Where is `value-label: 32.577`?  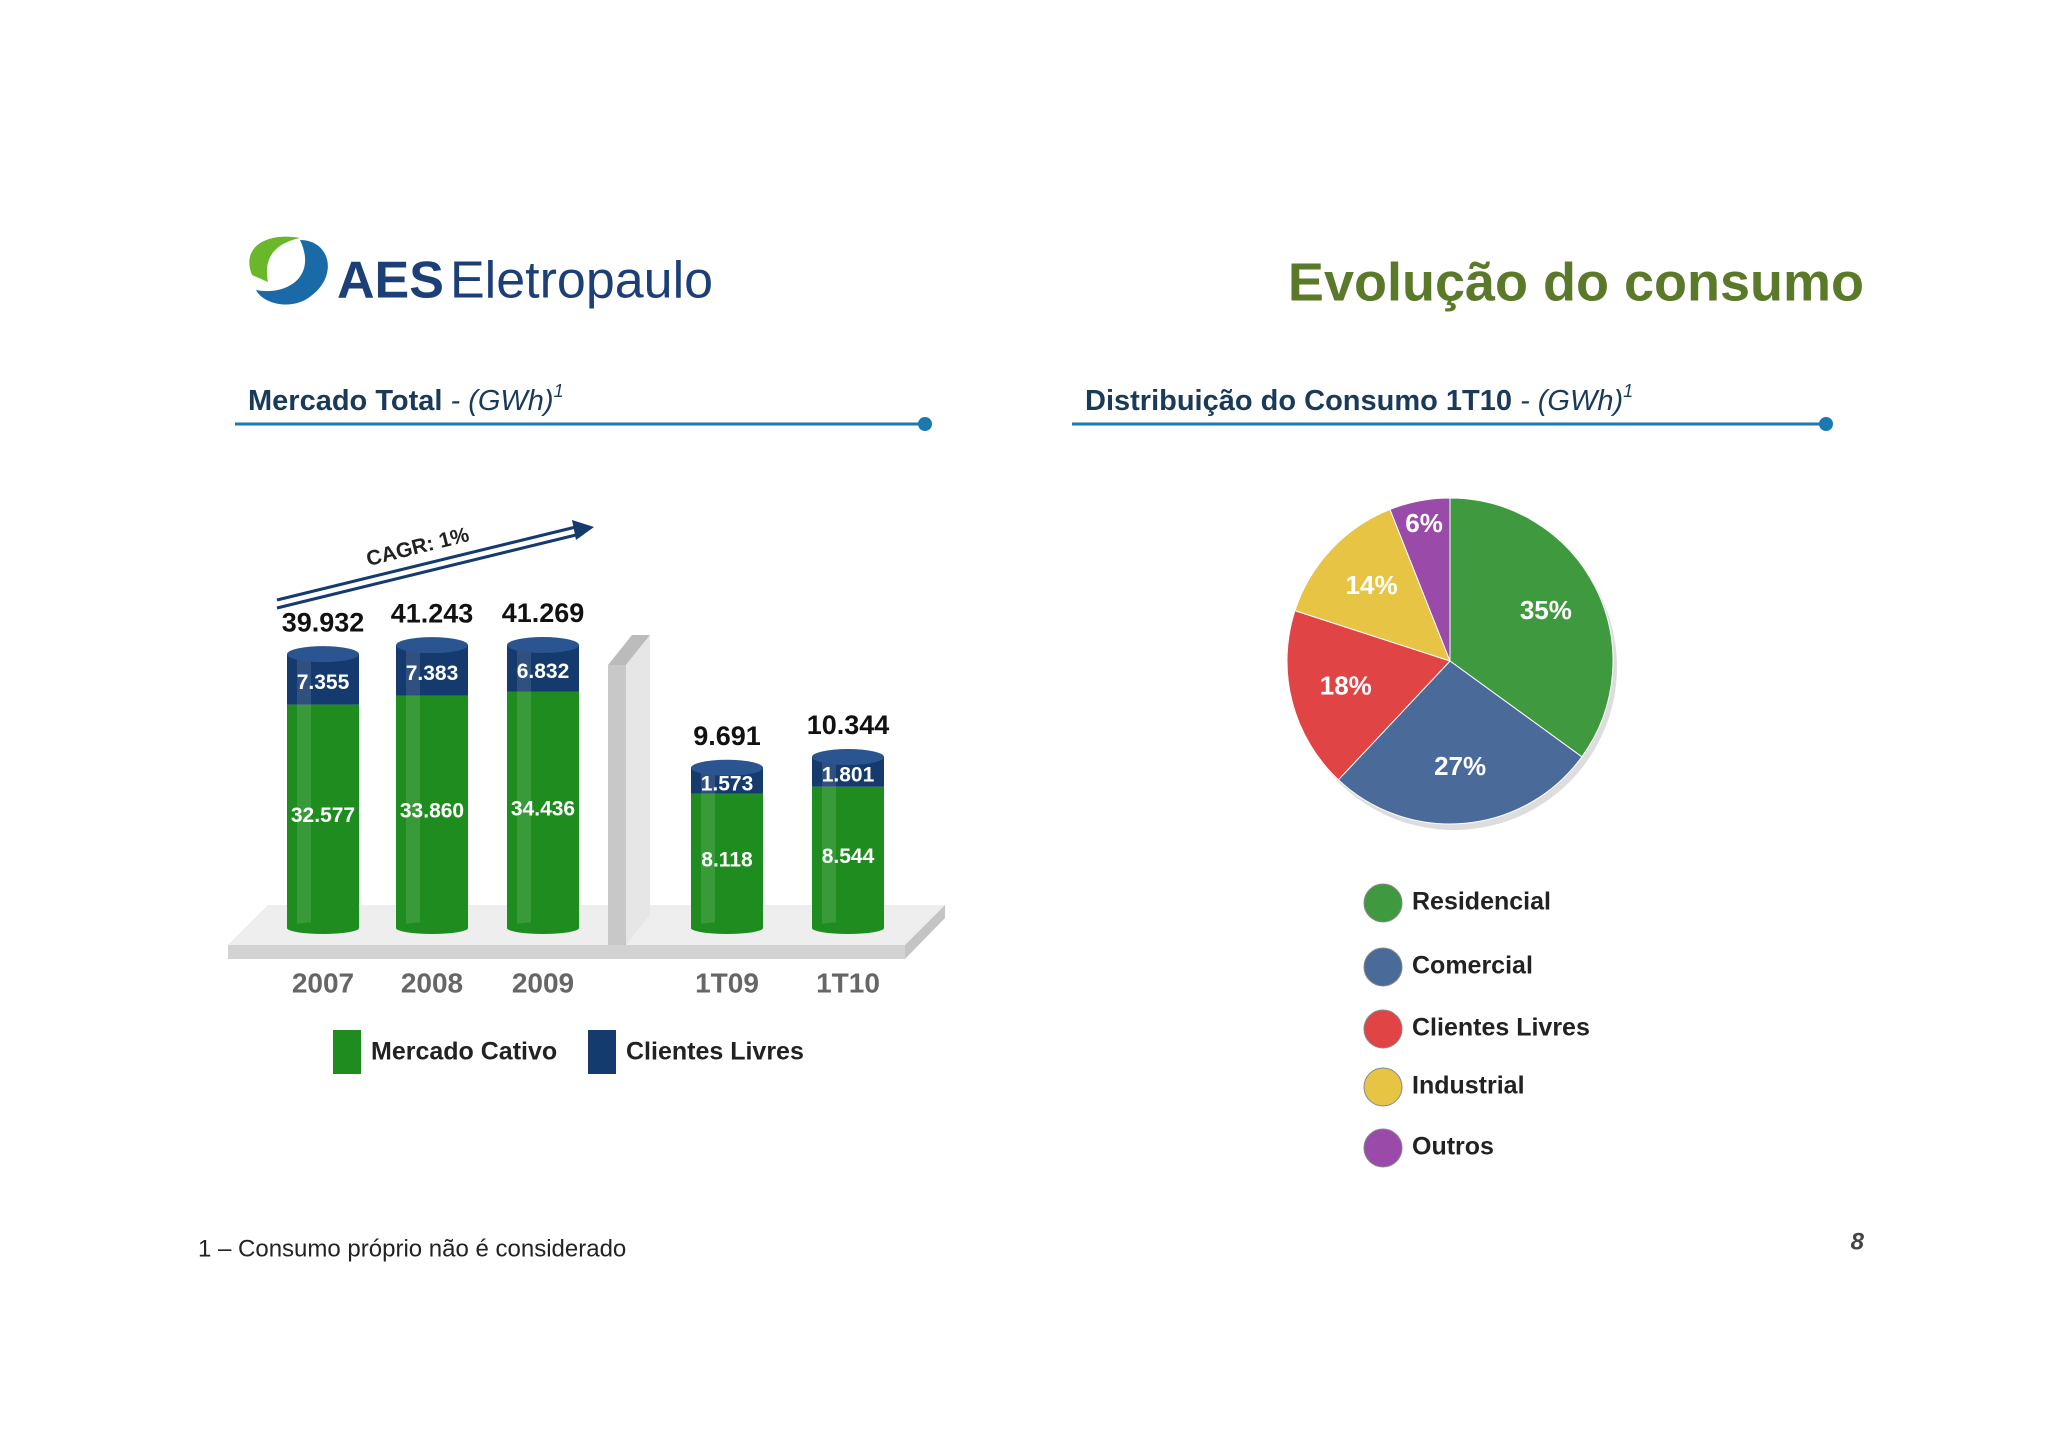
value-label: 32.577 is located at coordinates (323, 815).